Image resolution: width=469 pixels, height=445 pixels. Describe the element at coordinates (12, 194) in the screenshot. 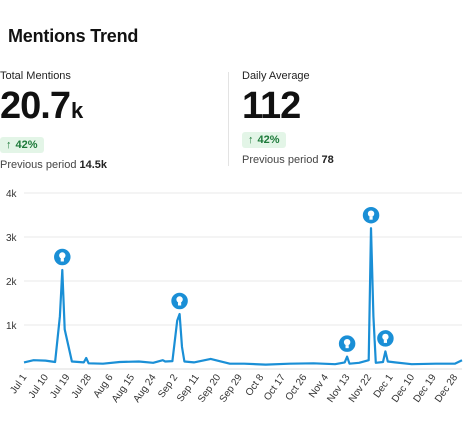

I see `y-tick-label: 4k` at that location.